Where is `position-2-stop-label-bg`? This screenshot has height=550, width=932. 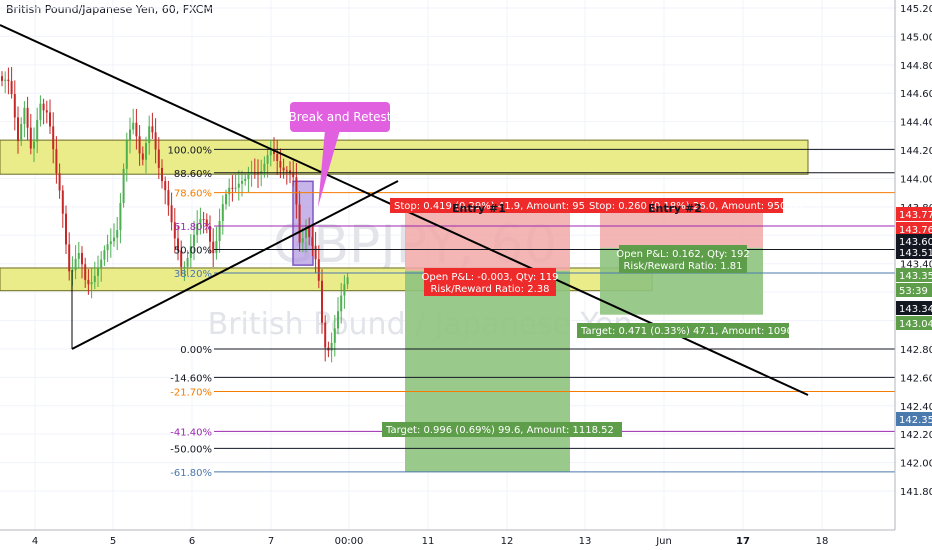 position-2-stop-label-bg is located at coordinates (684, 205).